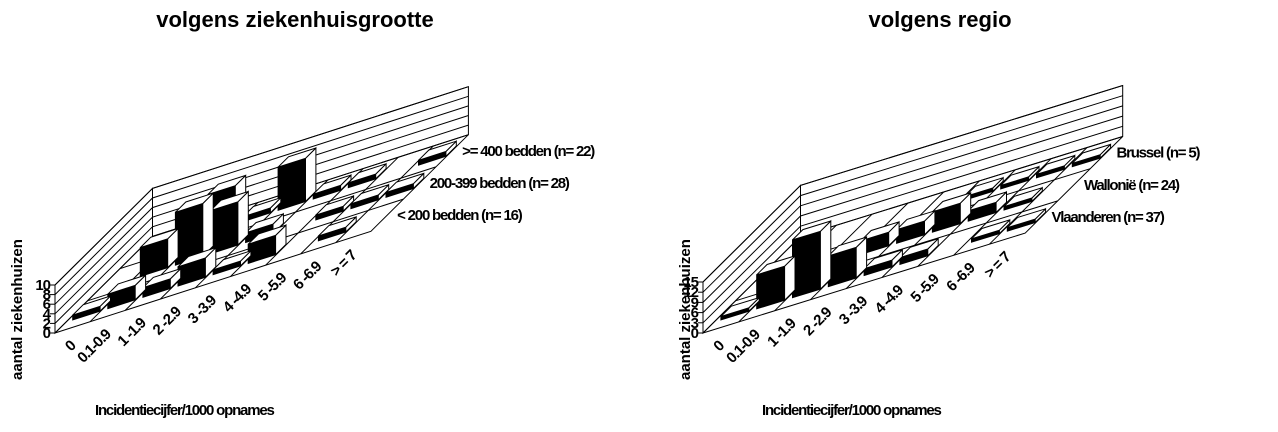  I want to click on bar-front, so click(806, 264).